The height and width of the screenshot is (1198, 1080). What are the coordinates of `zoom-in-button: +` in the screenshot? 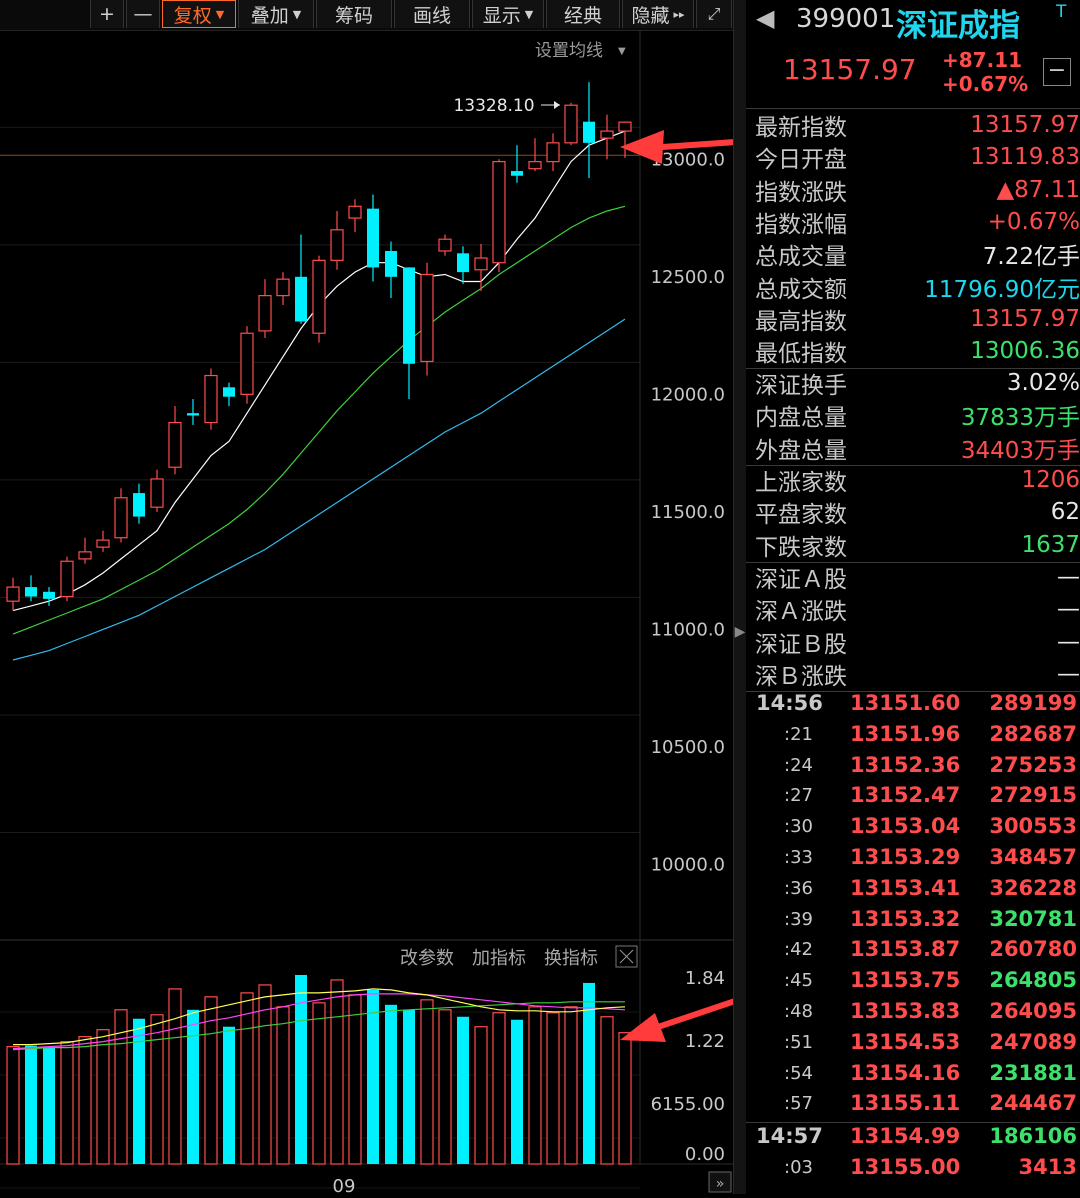 It's located at (107, 14).